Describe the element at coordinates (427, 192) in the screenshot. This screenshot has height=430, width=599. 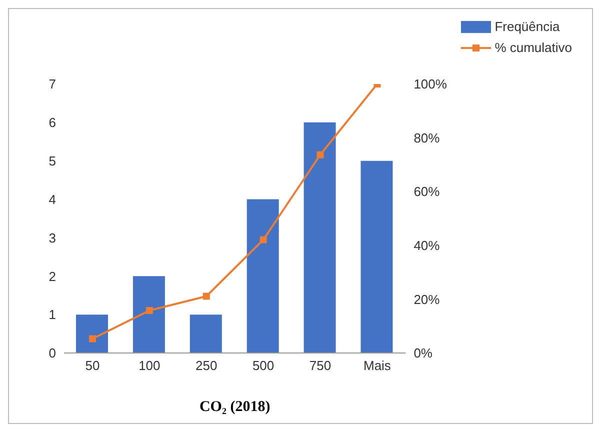
I see `y2-tick-label: 60%` at that location.